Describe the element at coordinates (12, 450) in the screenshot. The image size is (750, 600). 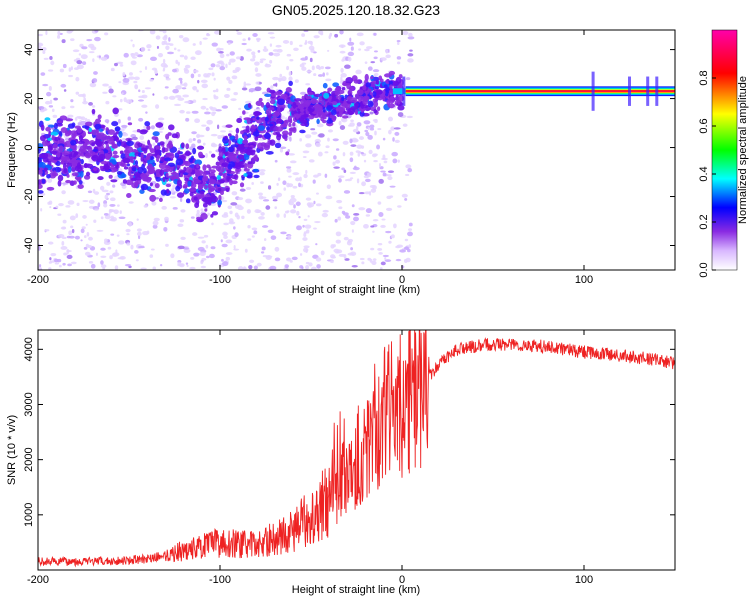
I see `bottom-ylabel: SNR (10 * v/v)` at that location.